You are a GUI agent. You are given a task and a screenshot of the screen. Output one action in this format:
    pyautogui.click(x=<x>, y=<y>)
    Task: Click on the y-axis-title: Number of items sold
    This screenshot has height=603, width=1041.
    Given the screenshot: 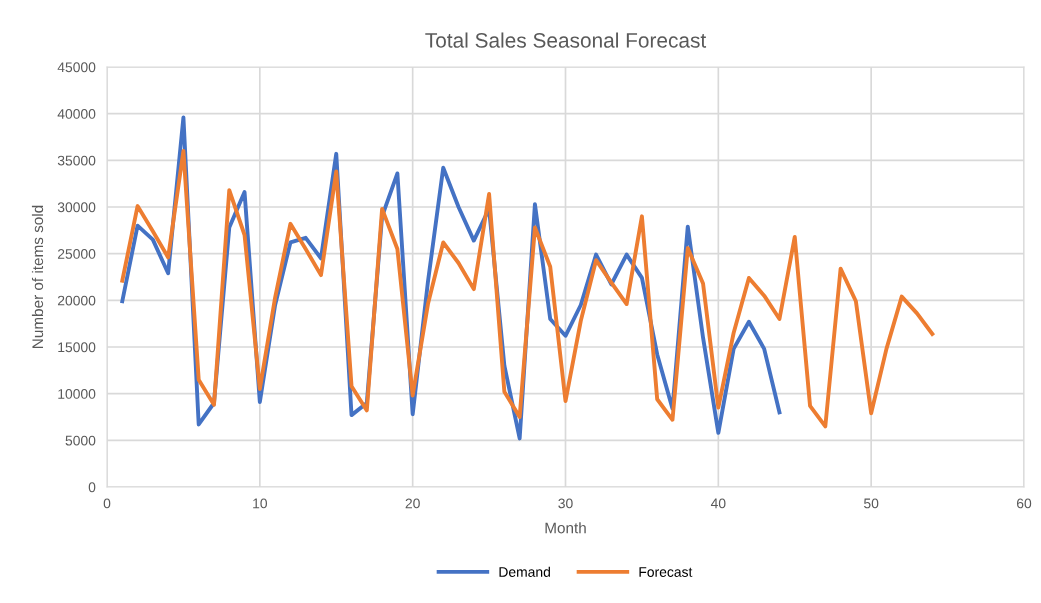 What is the action you would take?
    pyautogui.click(x=37, y=276)
    